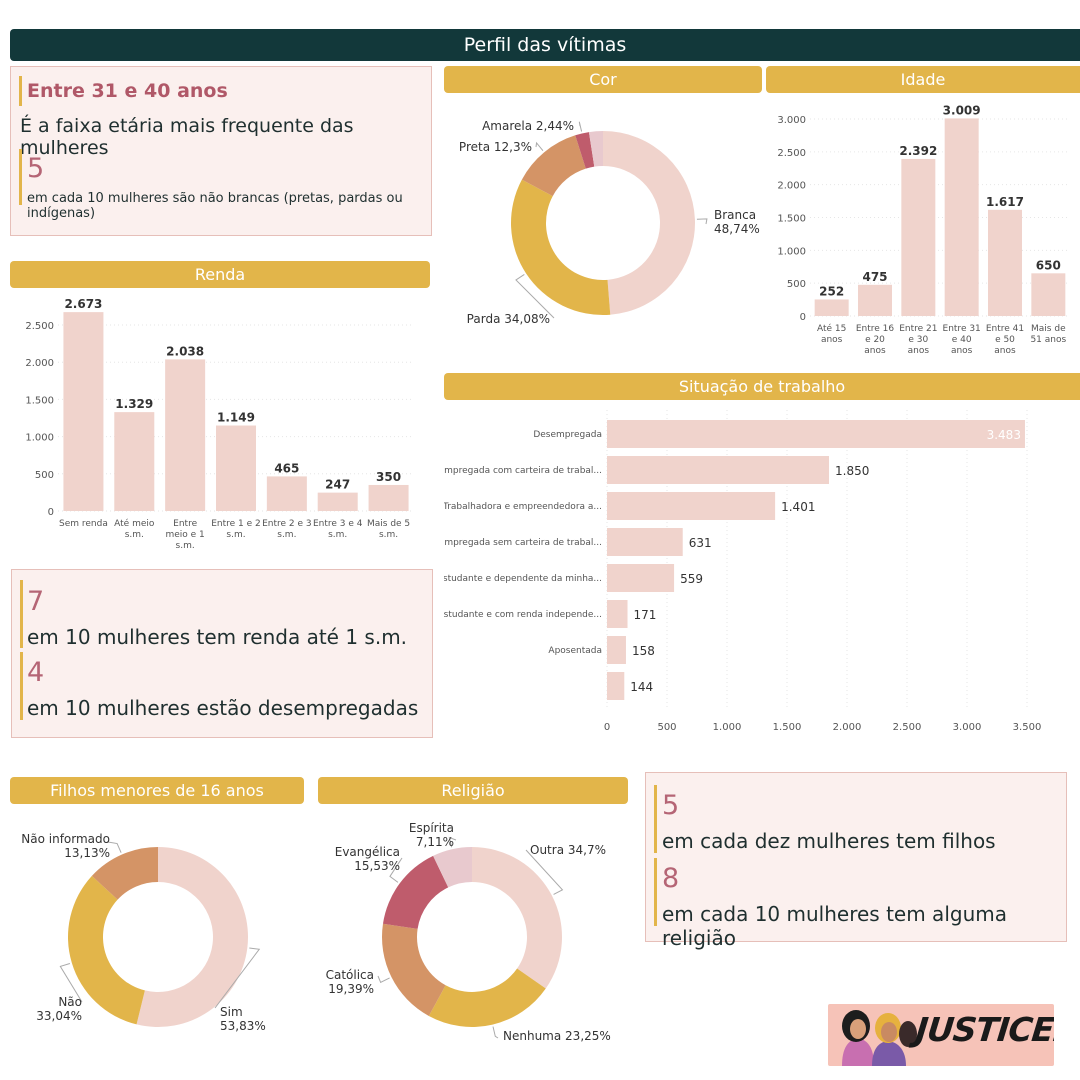 The width and height of the screenshot is (1080, 1080). I want to click on header-idade: Idade, so click(923, 79).